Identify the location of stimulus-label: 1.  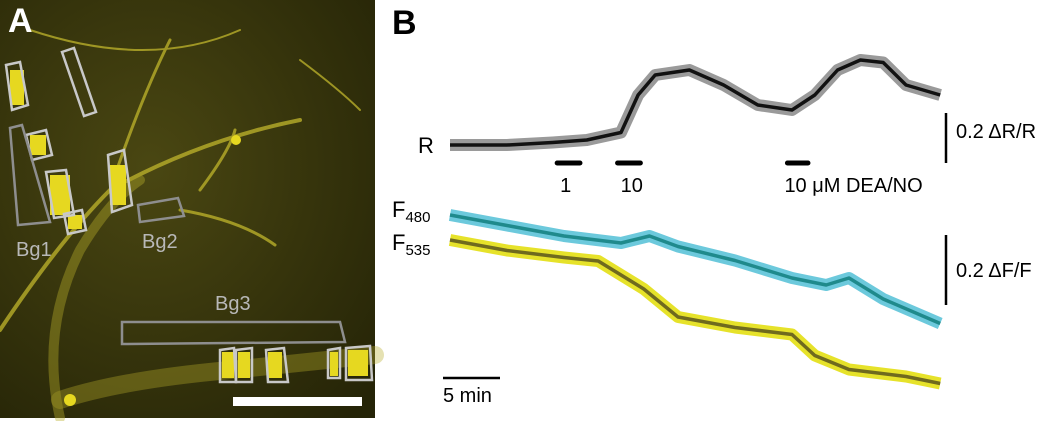
(565, 186).